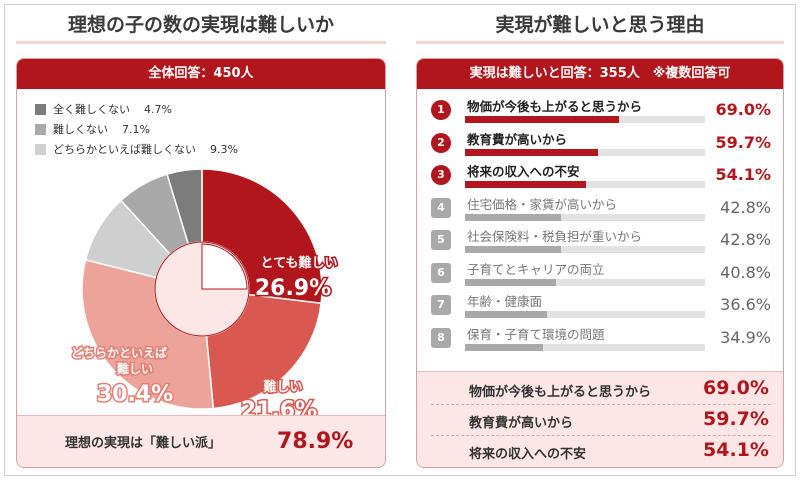 The width and height of the screenshot is (800, 480). Describe the element at coordinates (279, 407) in the screenshot. I see `slice-label-value: 21.6%` at that location.